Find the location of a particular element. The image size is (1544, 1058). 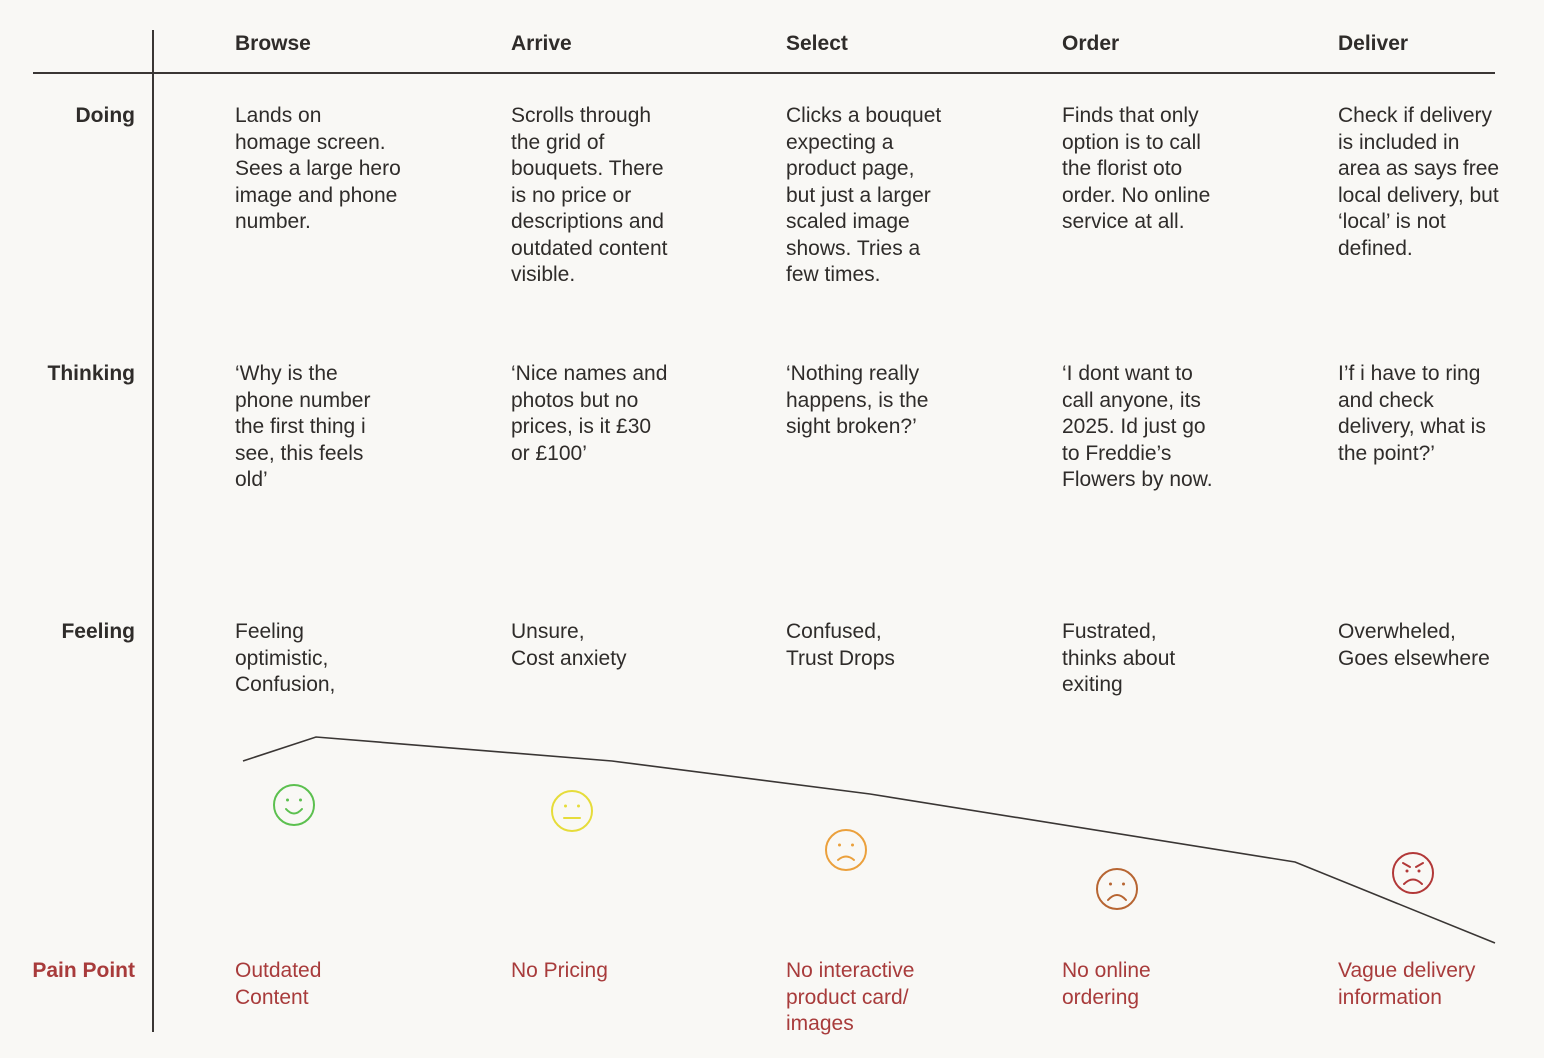

pain-cell-select: No interactive product card/ images is located at coordinates (850, 997).